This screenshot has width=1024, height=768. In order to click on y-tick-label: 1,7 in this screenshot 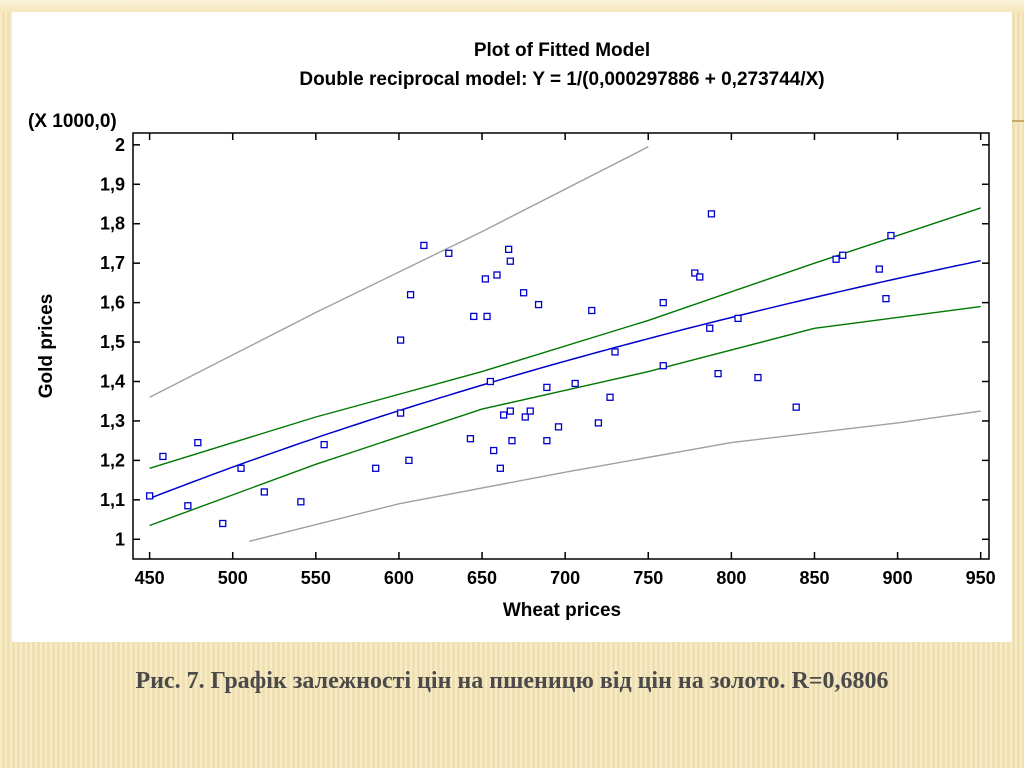, I will do `click(112, 263)`.